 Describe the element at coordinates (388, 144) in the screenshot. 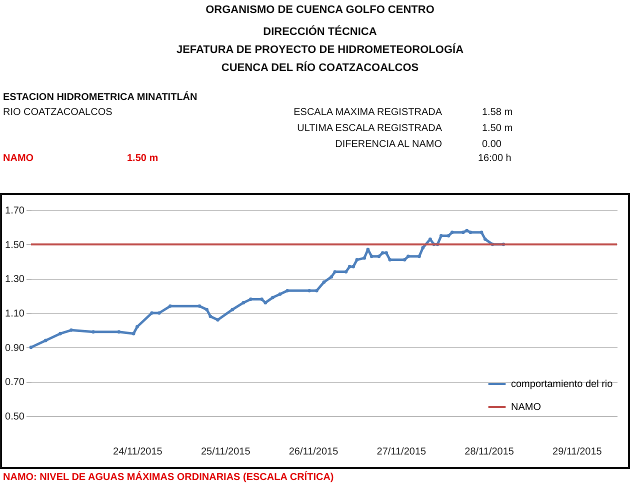

I see `text: DIFERENCIA AL NAMO` at that location.